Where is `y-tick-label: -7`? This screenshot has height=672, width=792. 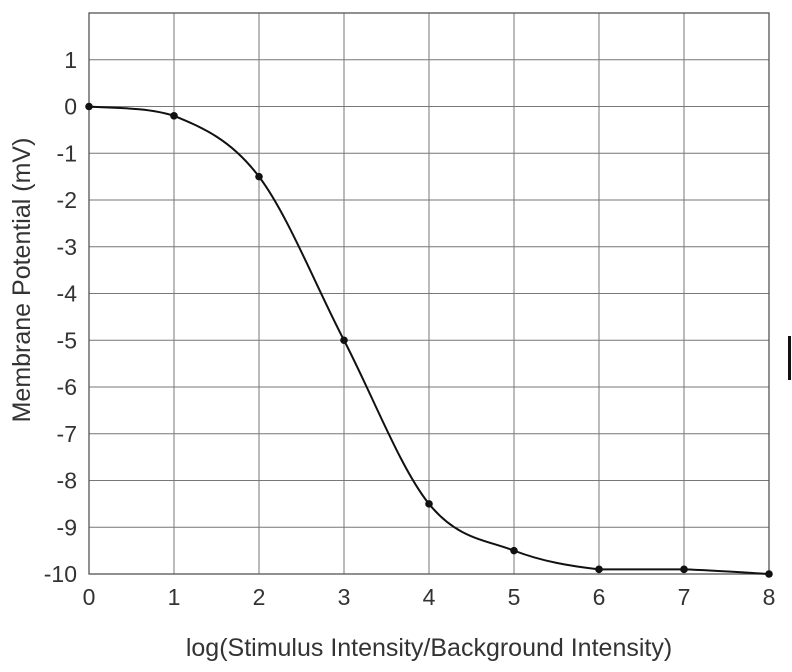 y-tick-label: -7 is located at coordinates (67, 434).